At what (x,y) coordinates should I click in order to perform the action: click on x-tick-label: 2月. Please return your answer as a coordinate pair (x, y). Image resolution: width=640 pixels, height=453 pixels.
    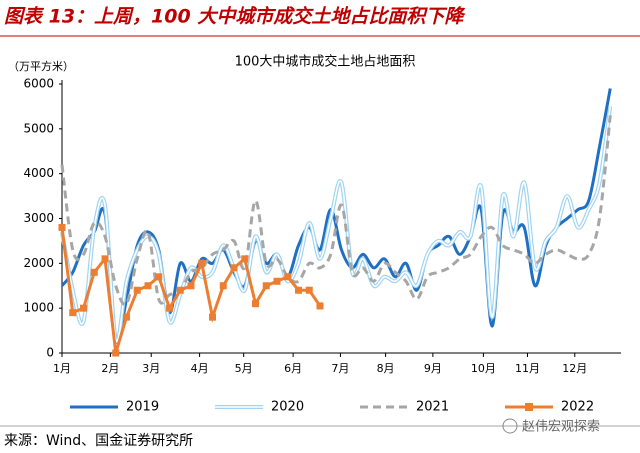
    Looking at the image, I should click on (110, 368).